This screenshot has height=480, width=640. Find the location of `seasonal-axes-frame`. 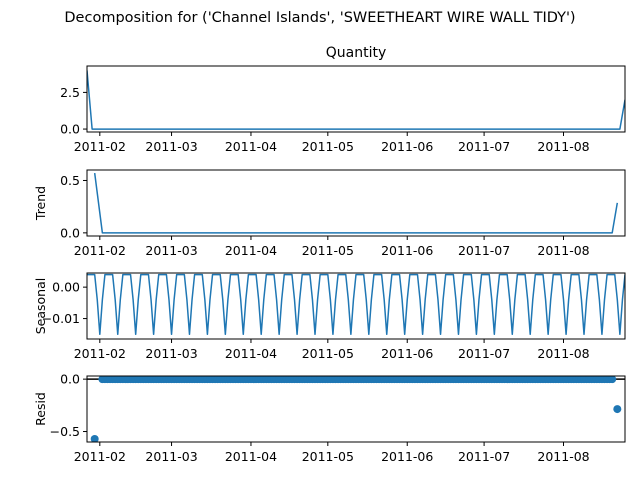

seasonal-axes-frame is located at coordinates (356, 306).